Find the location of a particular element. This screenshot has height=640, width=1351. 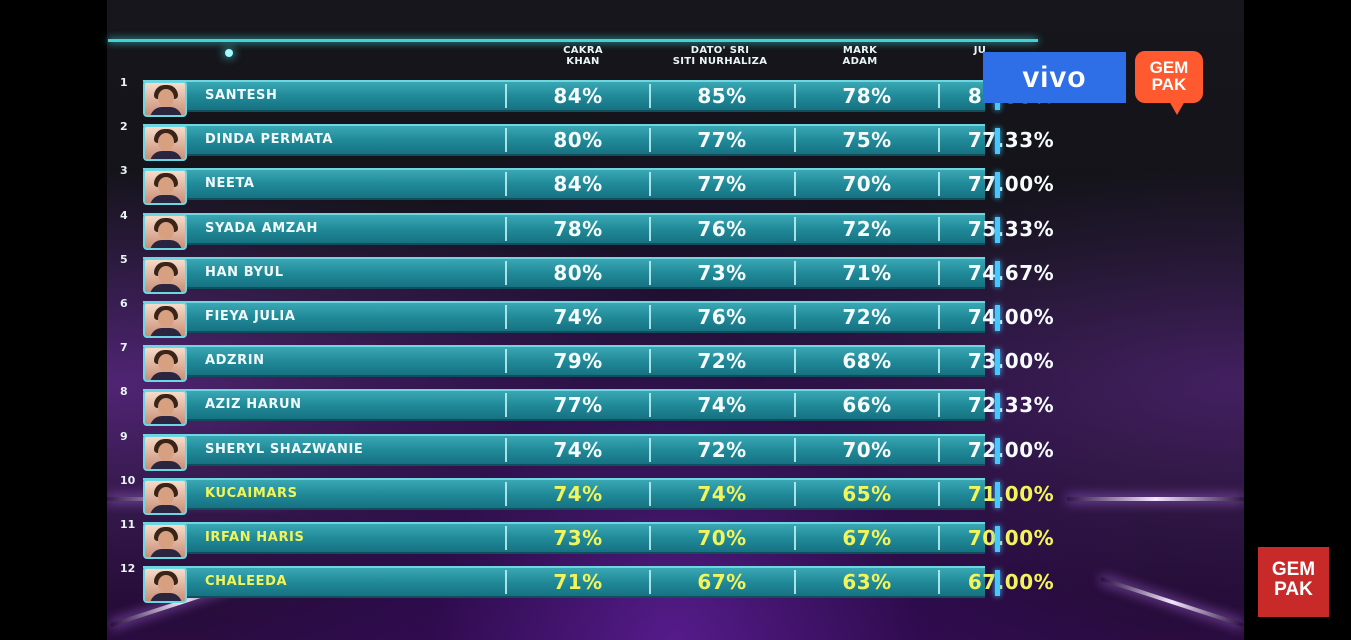

average-score: 77.33% is located at coordinates (1011, 140).